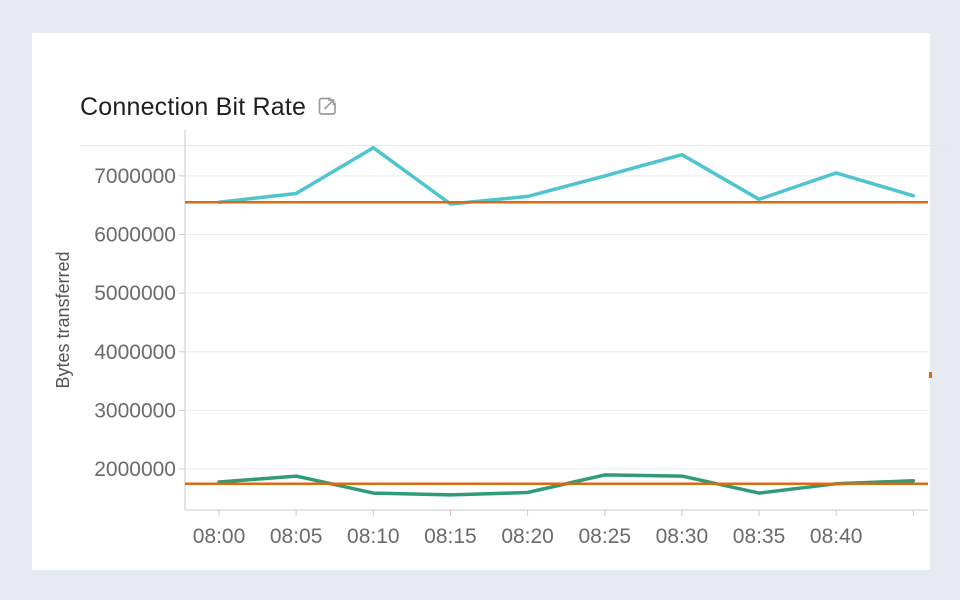 This screenshot has width=960, height=600. Describe the element at coordinates (373, 536) in the screenshot. I see `x-tick-label: 08:10` at that location.